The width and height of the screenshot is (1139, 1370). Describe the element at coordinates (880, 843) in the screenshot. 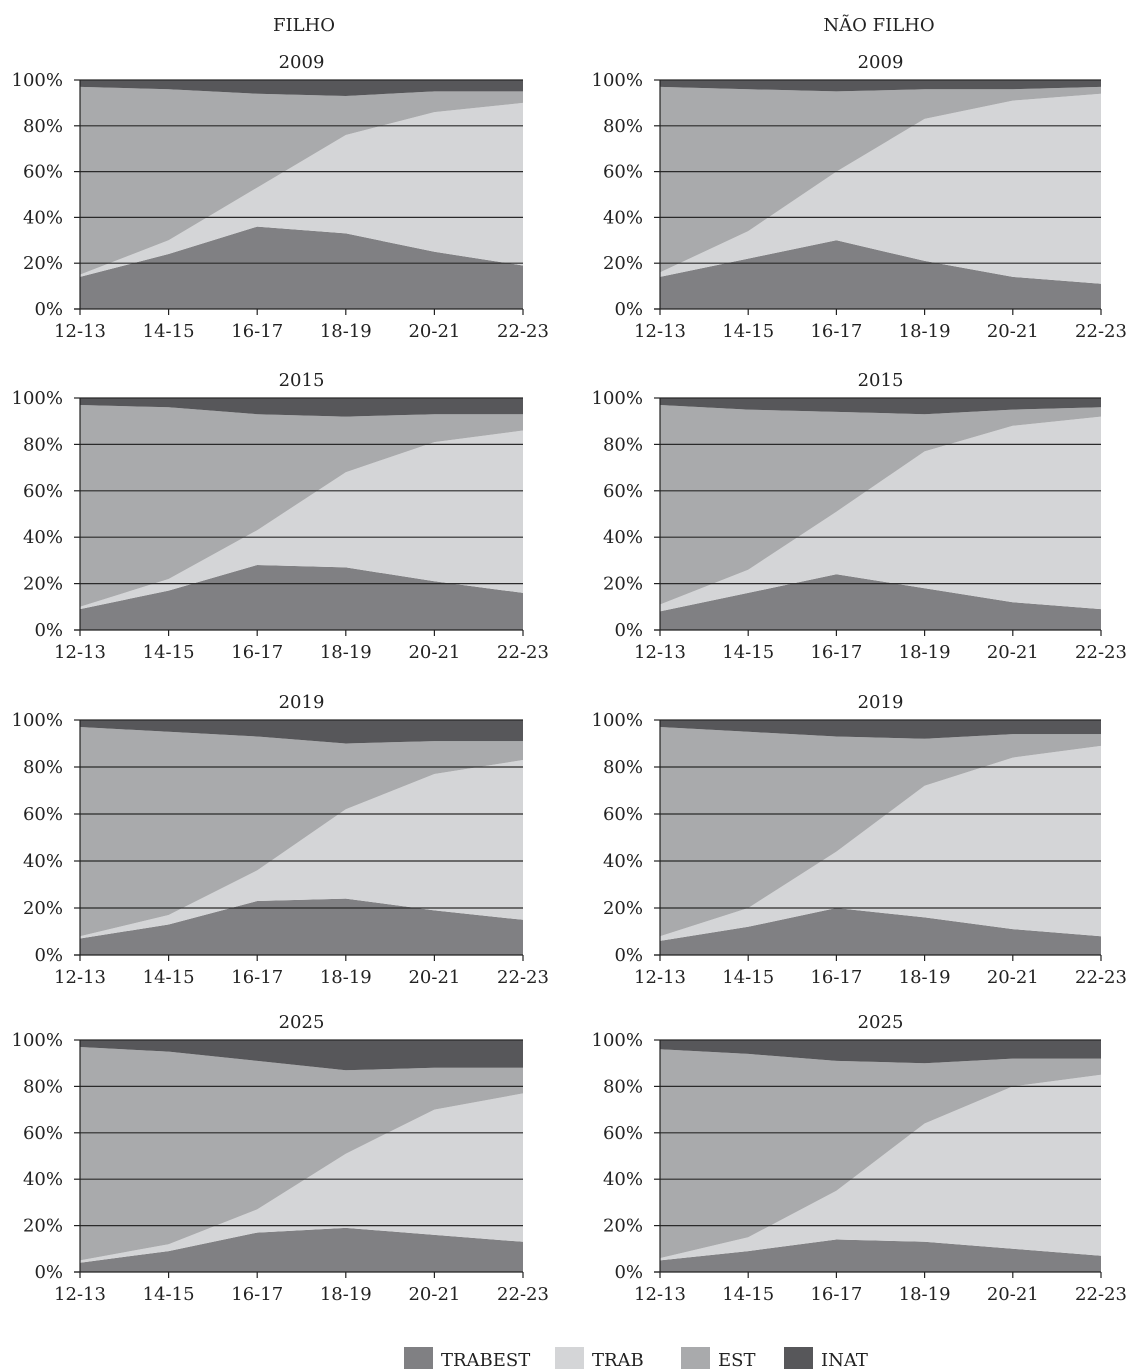

I see `chart-6-area-trab` at that location.